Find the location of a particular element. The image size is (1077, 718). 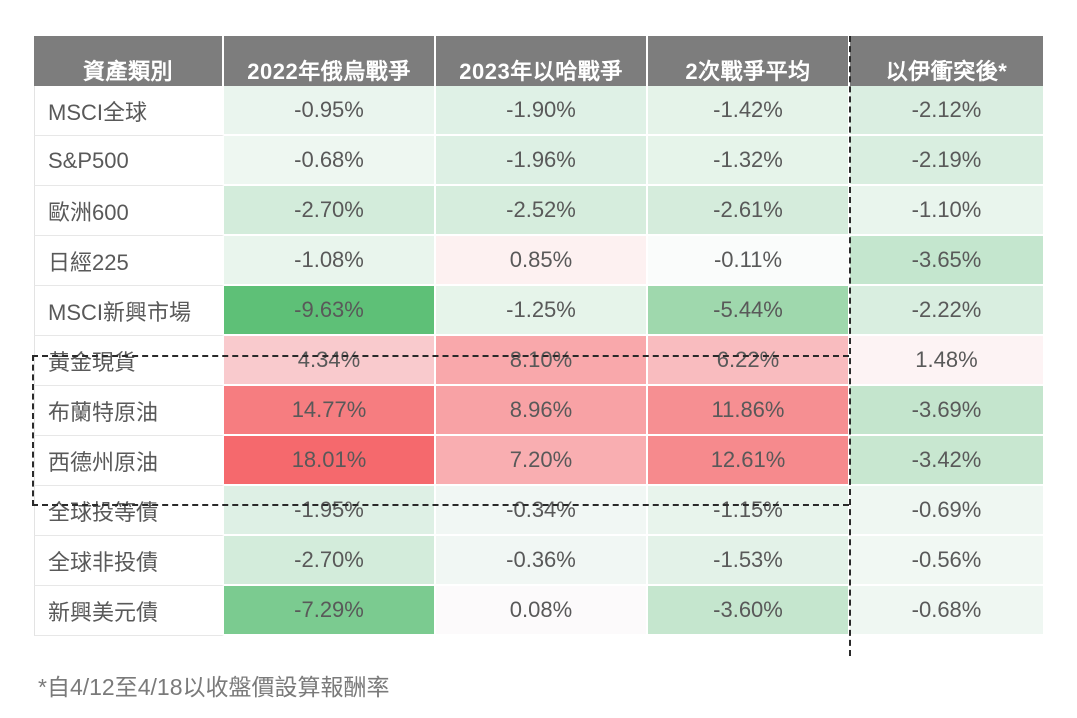

value-cell: -1.96% is located at coordinates (542, 161).